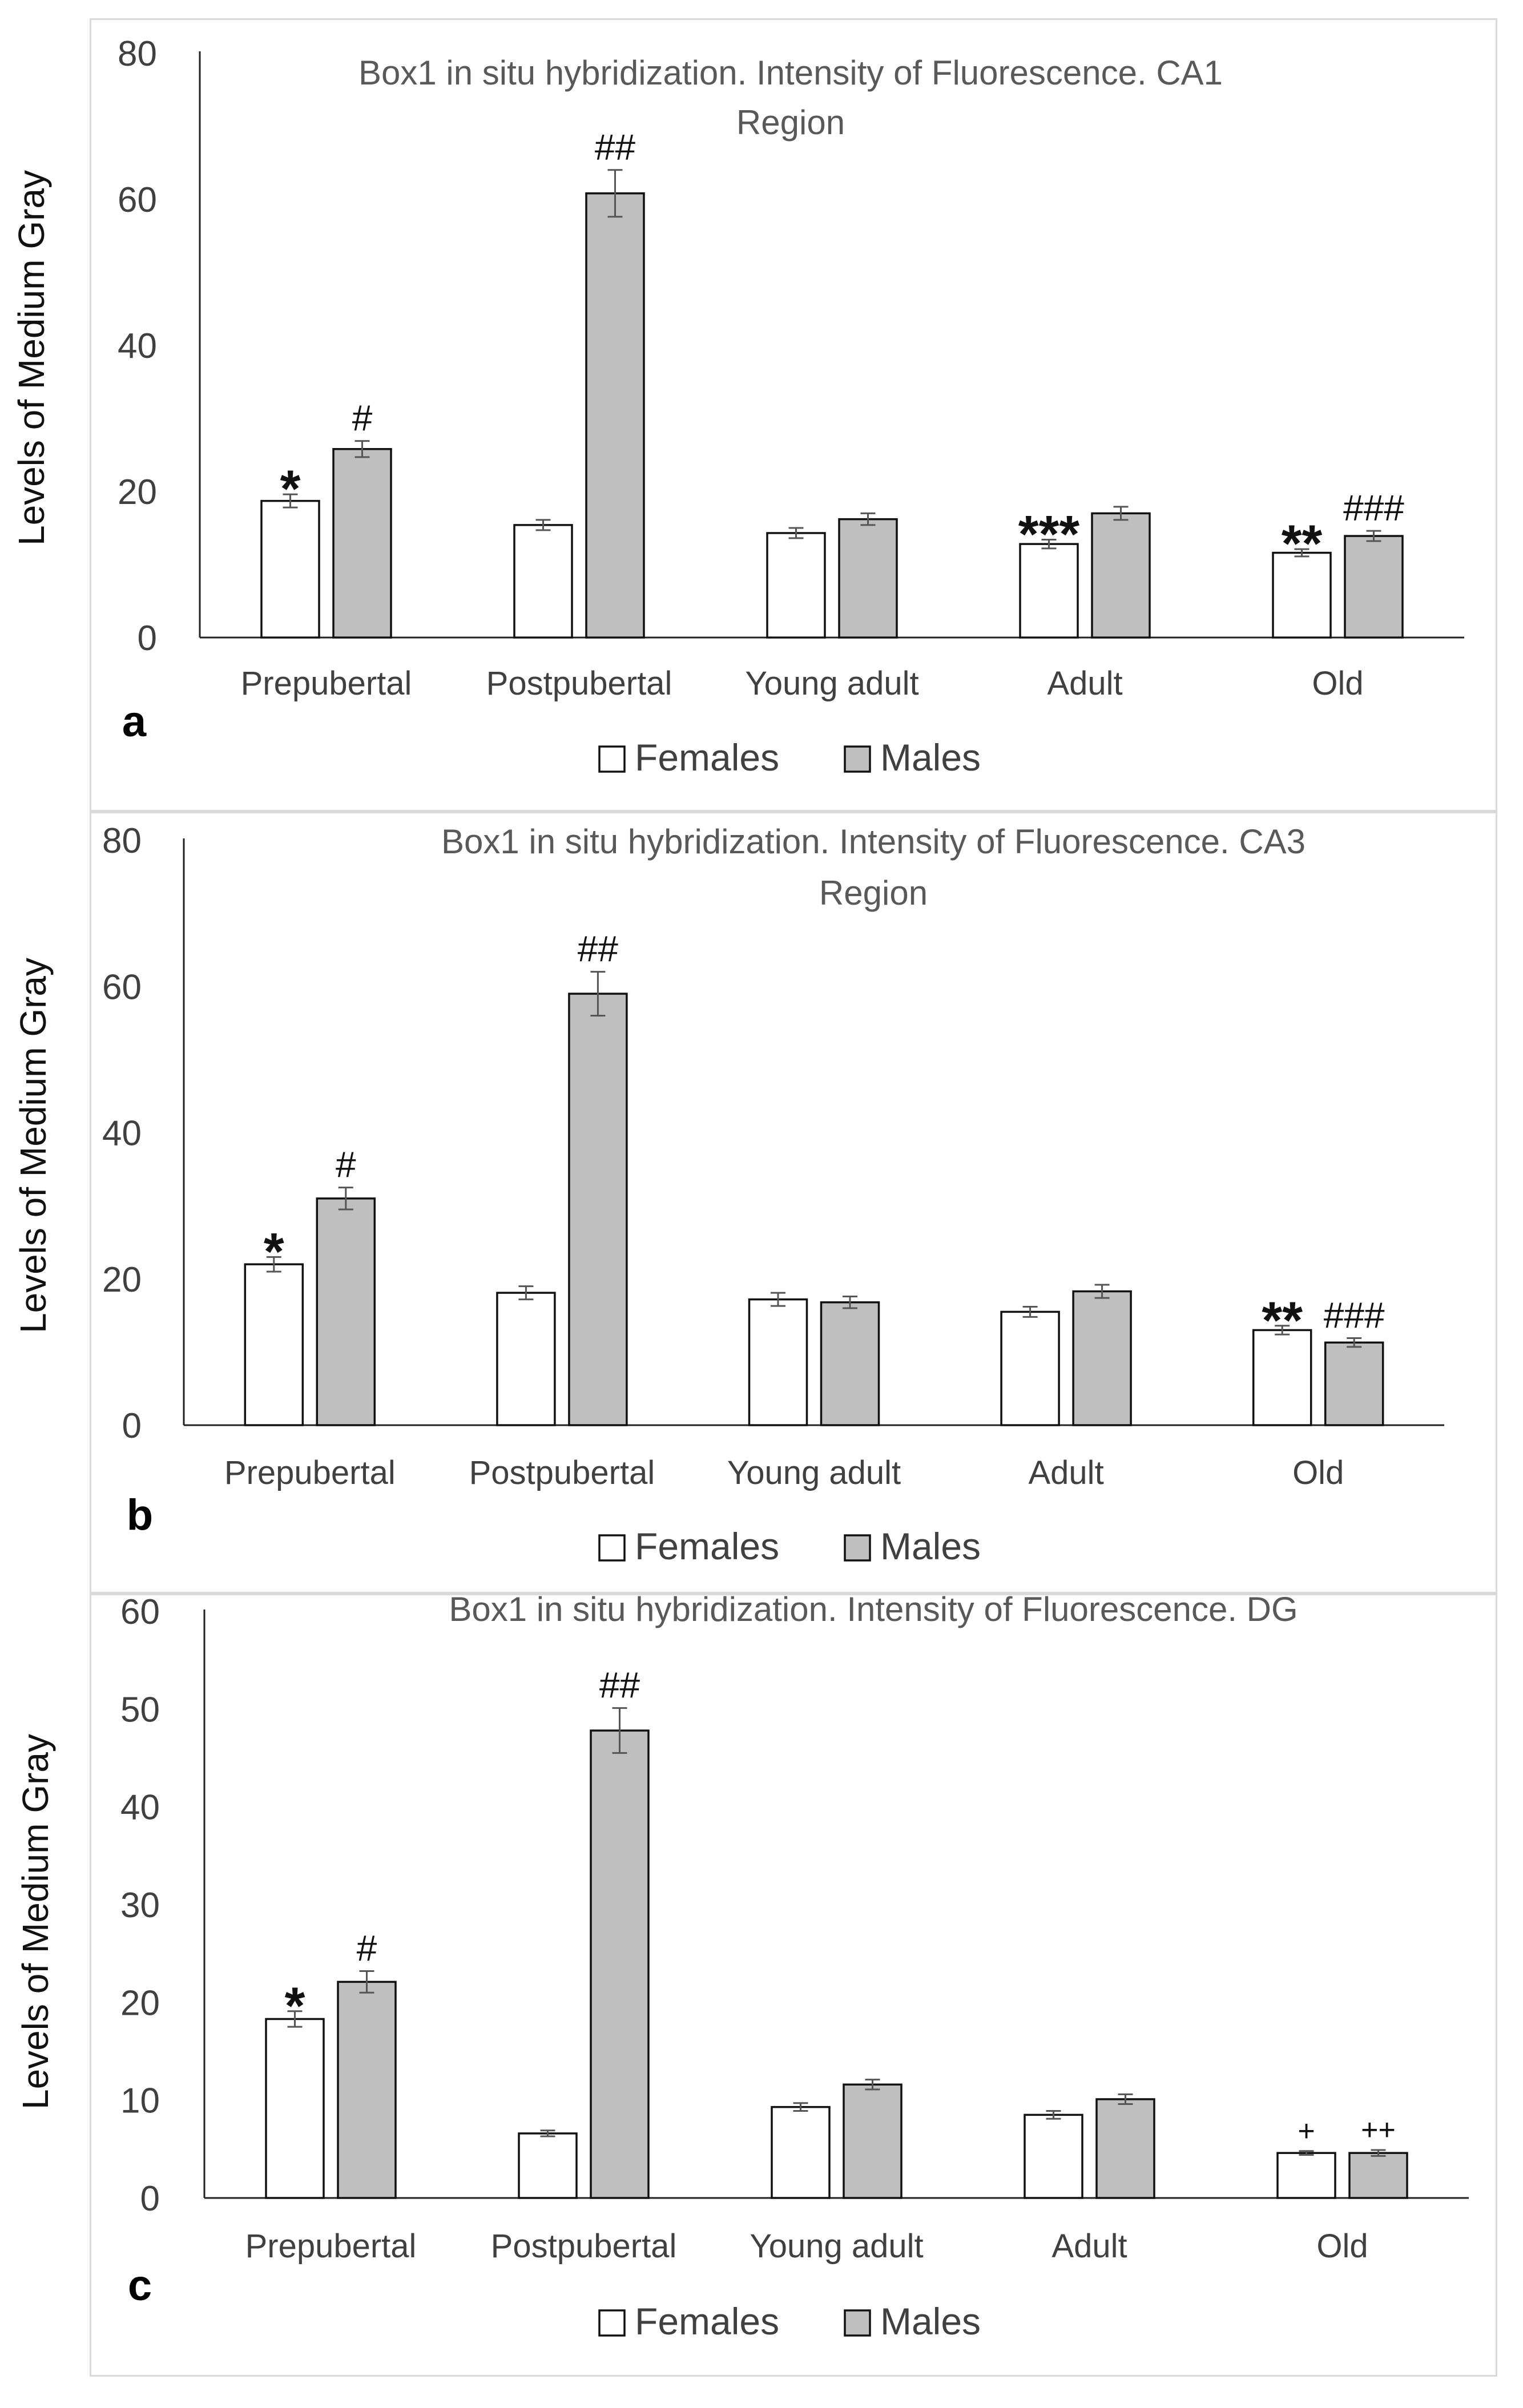 Image resolution: width=1523 pixels, height=2408 pixels. I want to click on significance-mark: ++, so click(1378, 2130).